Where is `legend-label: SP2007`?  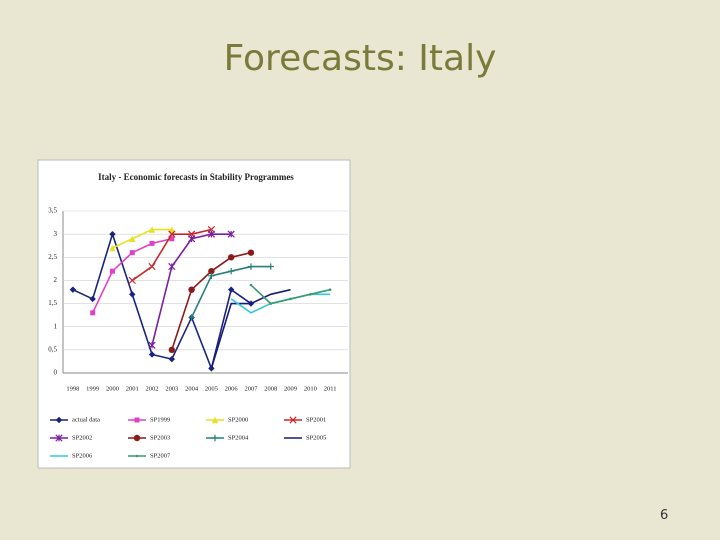 legend-label: SP2007 is located at coordinates (160, 455).